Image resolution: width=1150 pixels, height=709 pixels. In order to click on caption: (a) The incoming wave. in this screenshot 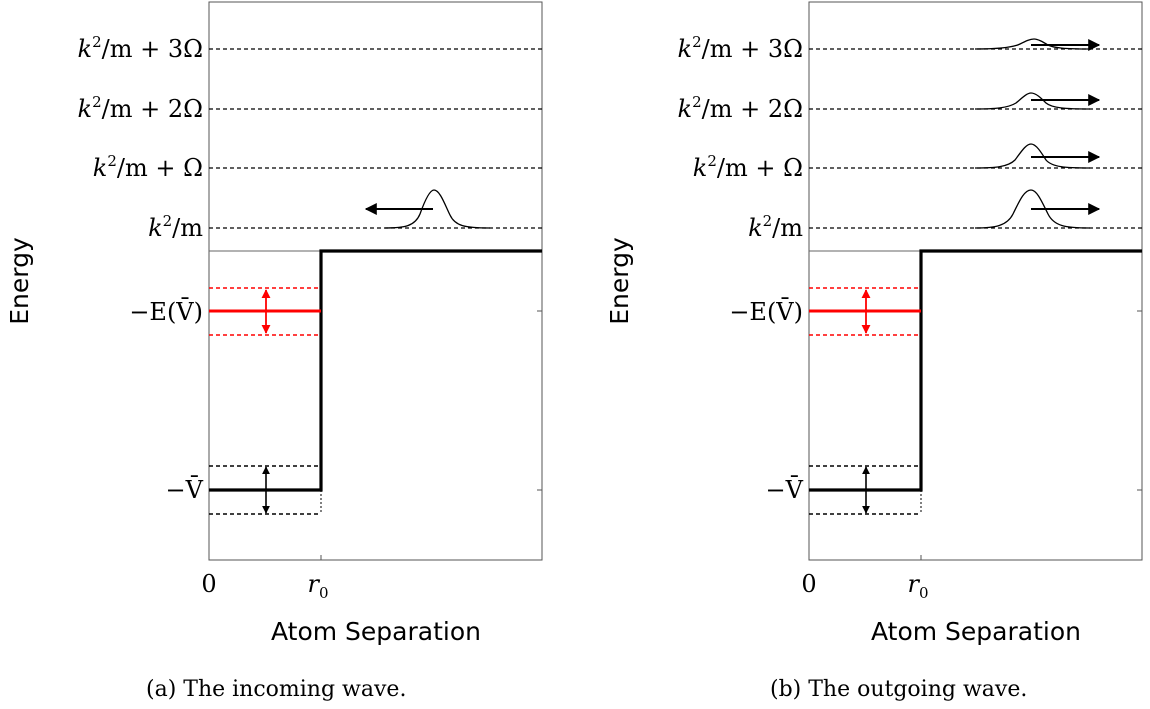, I will do `click(276, 689)`.